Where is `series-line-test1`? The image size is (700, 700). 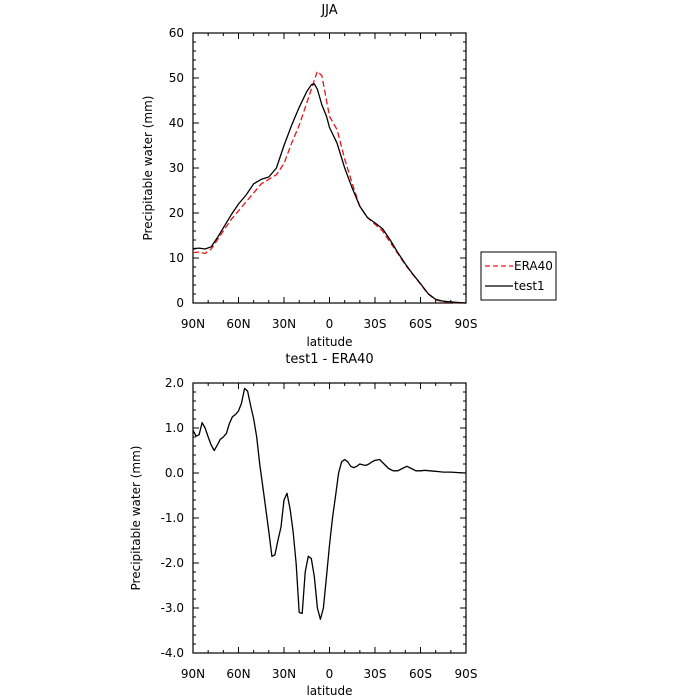 series-line-test1 is located at coordinates (329, 193).